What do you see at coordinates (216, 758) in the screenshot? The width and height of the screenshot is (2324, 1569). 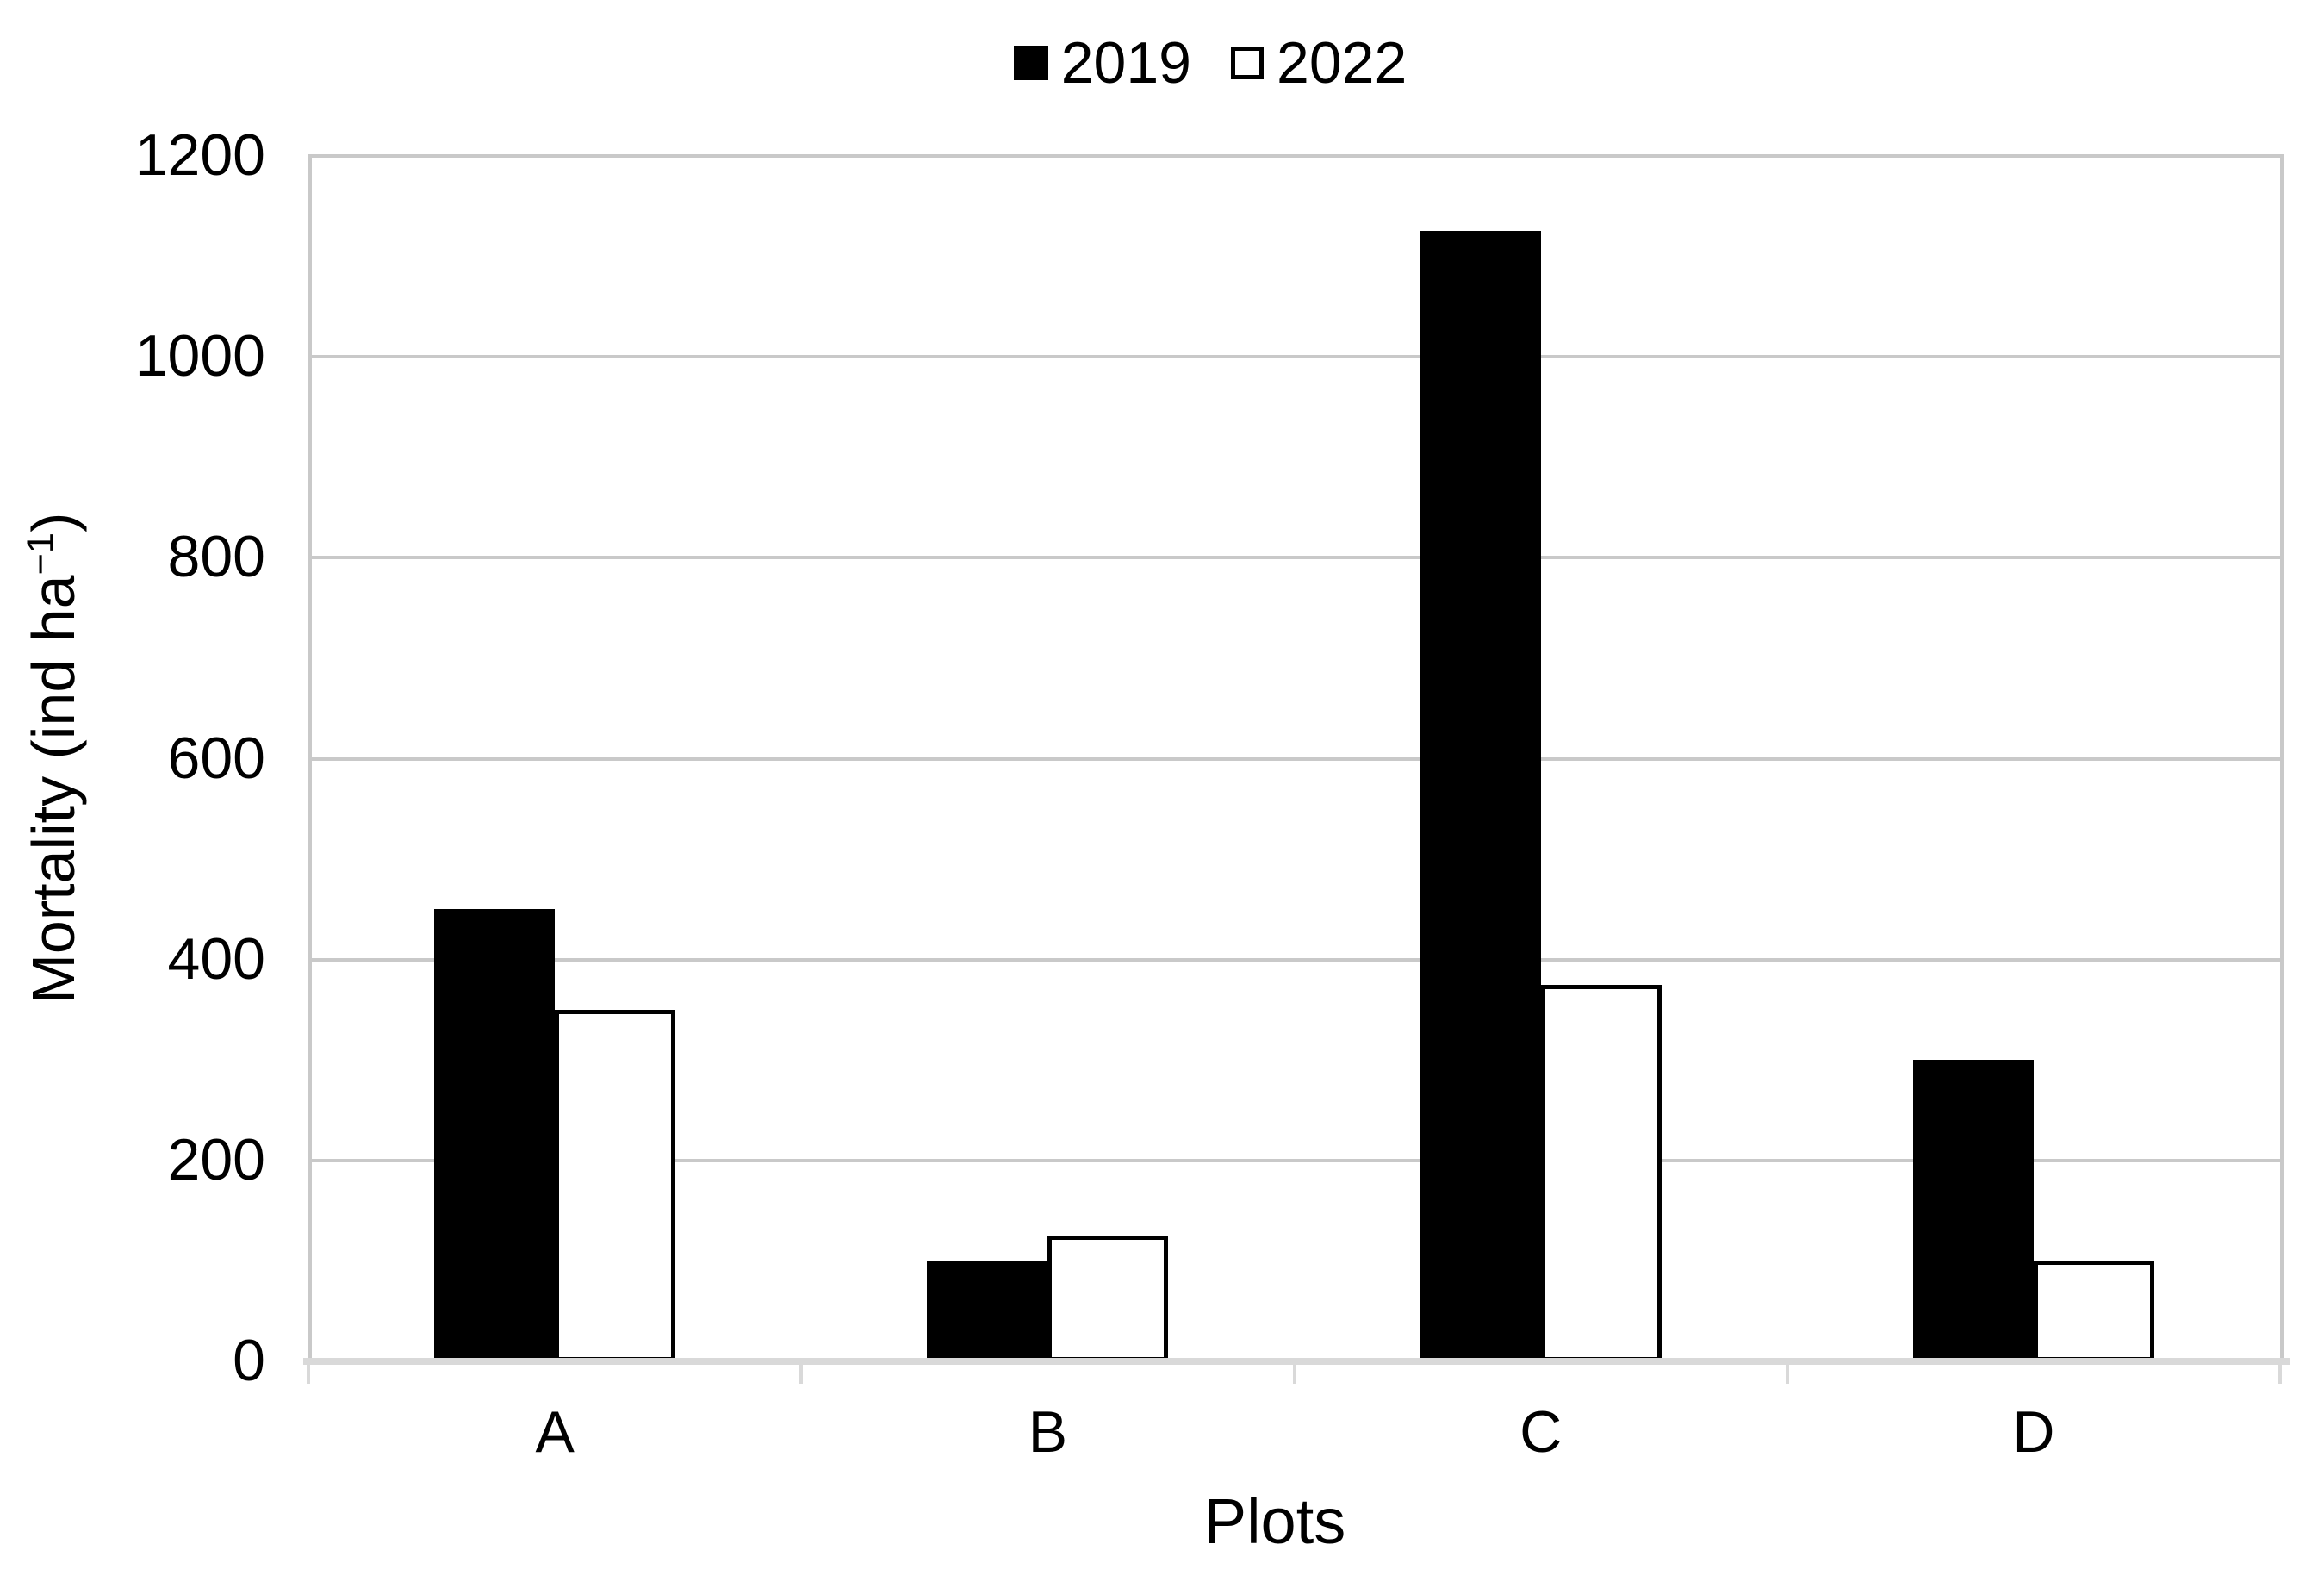 I see `y-tick-label-600: 600` at bounding box center [216, 758].